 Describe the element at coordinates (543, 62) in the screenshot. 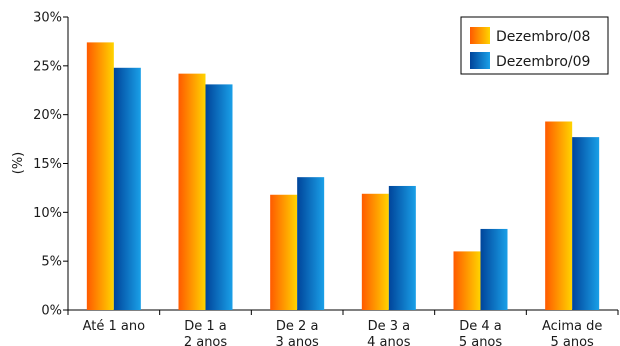

I see `legend-label-2: Dezembro/09` at that location.